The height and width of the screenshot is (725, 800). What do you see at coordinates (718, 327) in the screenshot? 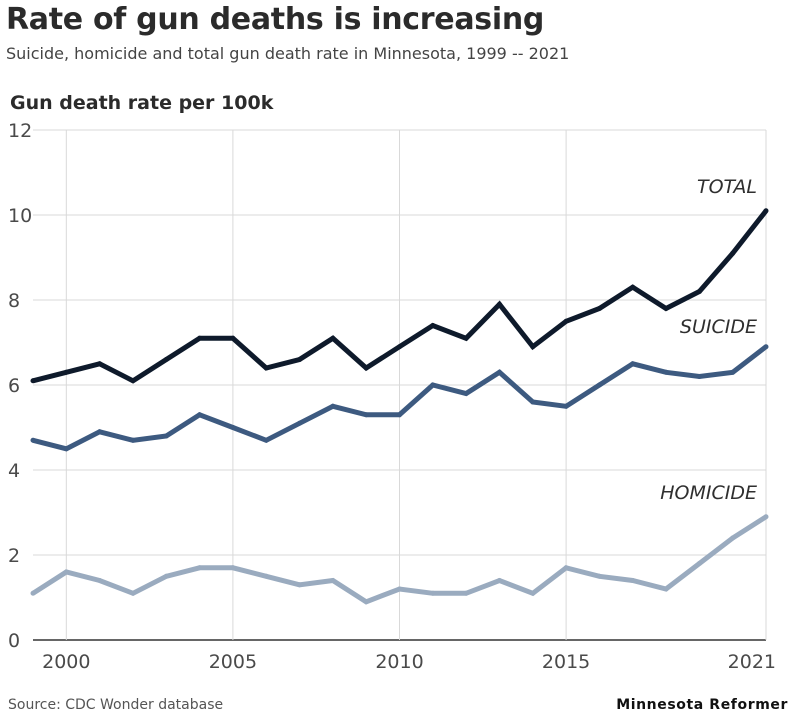
I see `series-label-suicide: SUICIDE` at bounding box center [718, 327].